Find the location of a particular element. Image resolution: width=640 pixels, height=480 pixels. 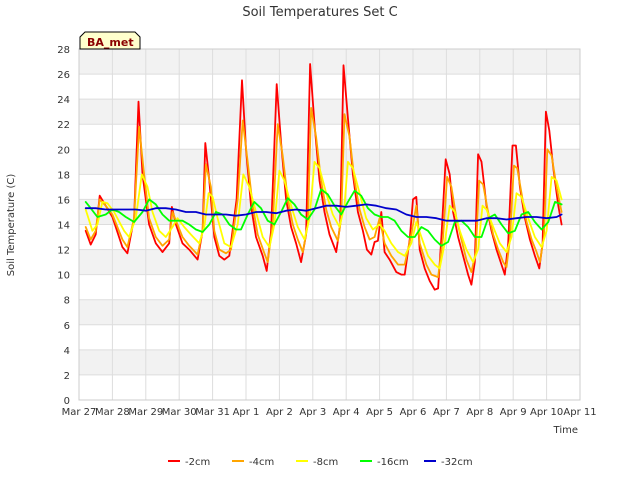

y-tick-label: 16 is located at coordinates (63, 200).